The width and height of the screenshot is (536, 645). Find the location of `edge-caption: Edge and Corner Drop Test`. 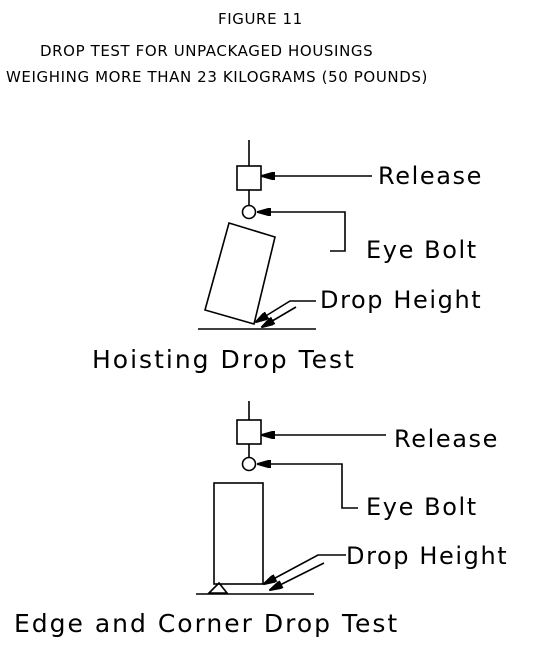

edge-caption: Edge and Corner Drop Test is located at coordinates (207, 623).